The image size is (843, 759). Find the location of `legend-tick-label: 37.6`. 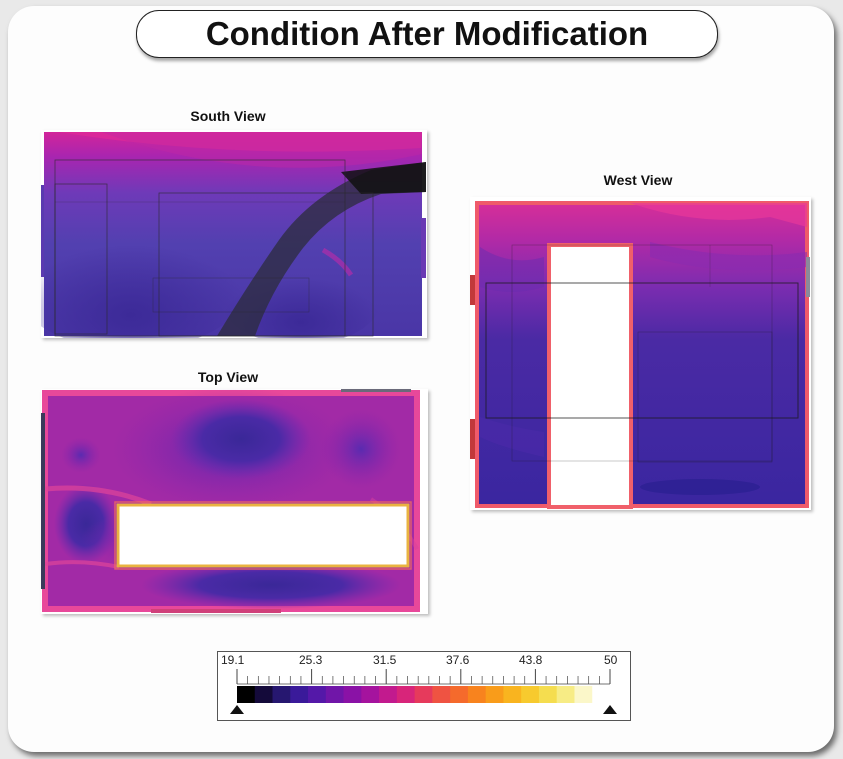

legend-tick-label: 37.6 is located at coordinates (458, 660).